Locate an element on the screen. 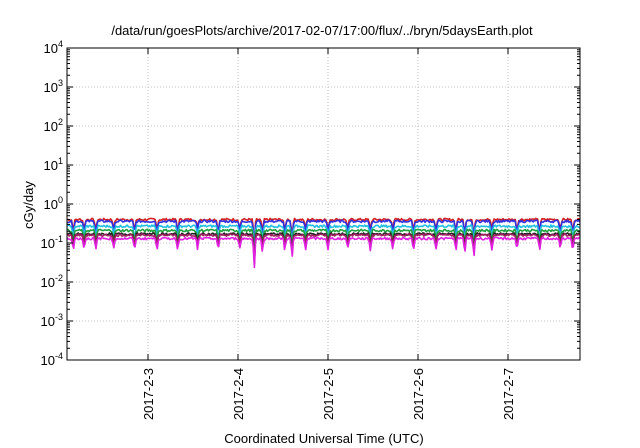 This screenshot has height=448, width=640. x-tick-label: 2017-2-4 is located at coordinates (238, 394).